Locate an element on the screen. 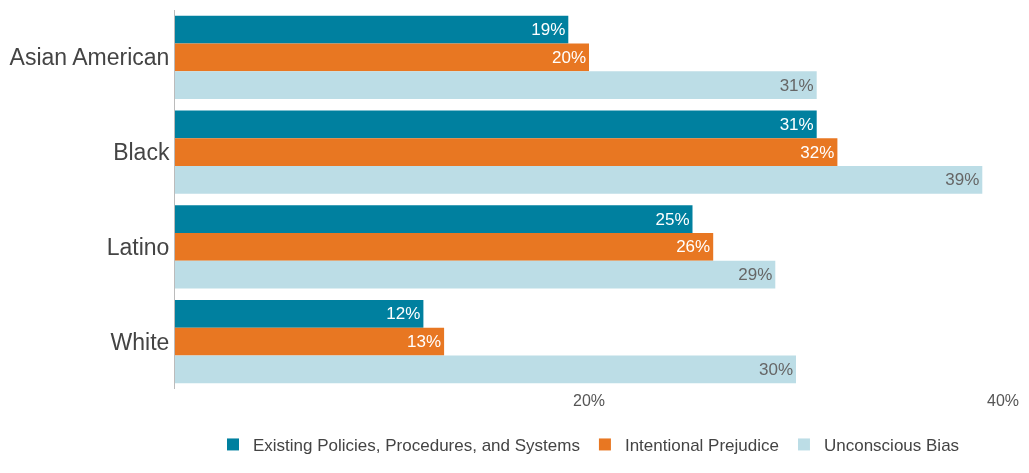  y-tick-label: White is located at coordinates (140, 341).